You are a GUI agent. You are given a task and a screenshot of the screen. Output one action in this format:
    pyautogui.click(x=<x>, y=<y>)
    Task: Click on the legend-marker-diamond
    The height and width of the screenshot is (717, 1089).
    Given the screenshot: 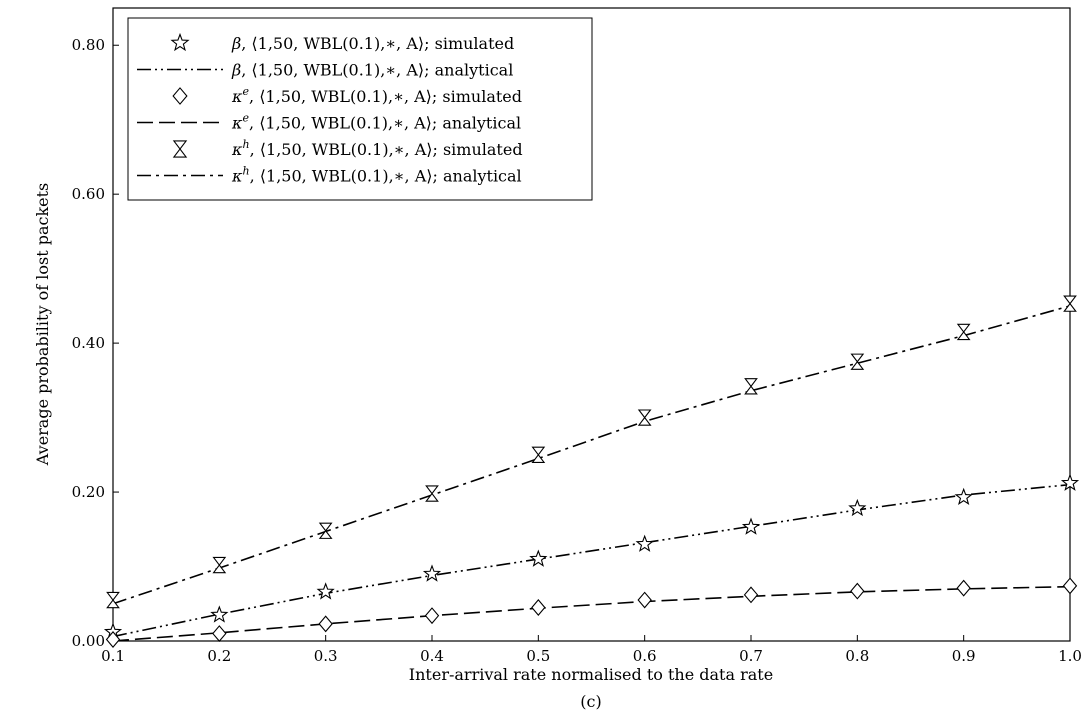 What is the action you would take?
    pyautogui.click(x=180, y=96)
    